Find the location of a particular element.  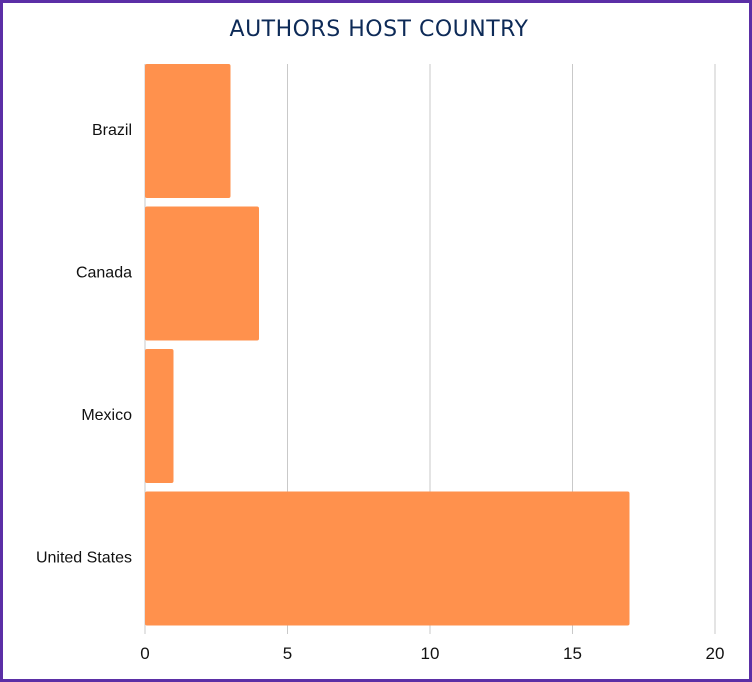

bar-united-states is located at coordinates (387, 558).